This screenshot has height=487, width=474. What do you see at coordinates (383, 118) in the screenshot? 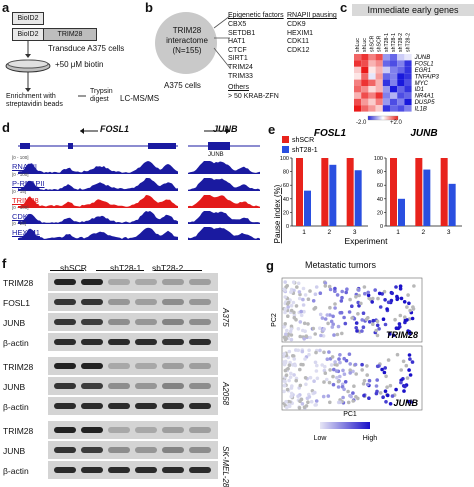
I see `heatmap-color-scale` at bounding box center [383, 118].